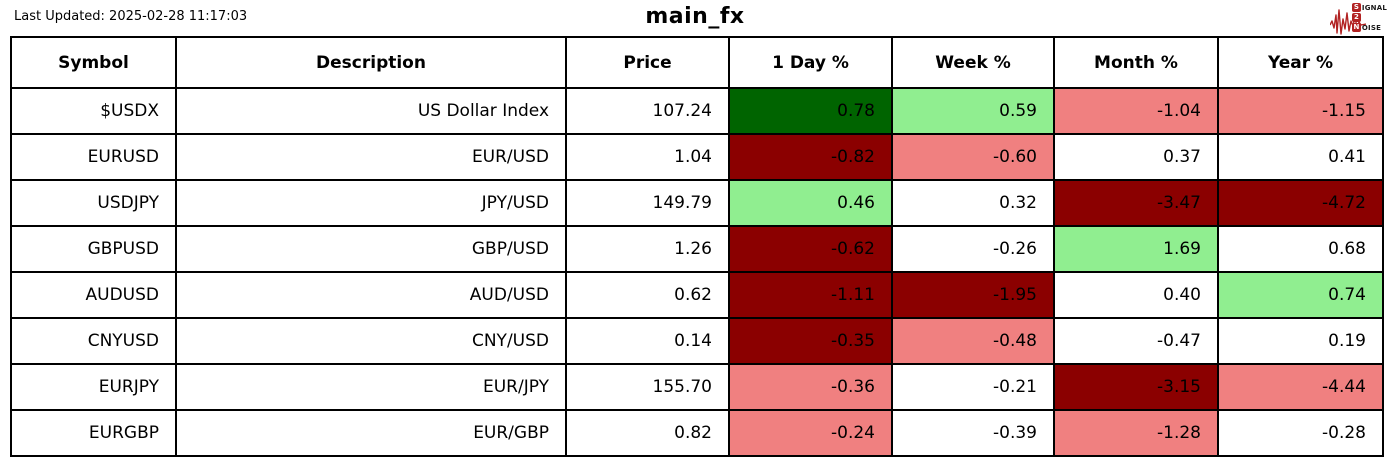  I want to click on pct-cell-week: -0.39, so click(973, 433).